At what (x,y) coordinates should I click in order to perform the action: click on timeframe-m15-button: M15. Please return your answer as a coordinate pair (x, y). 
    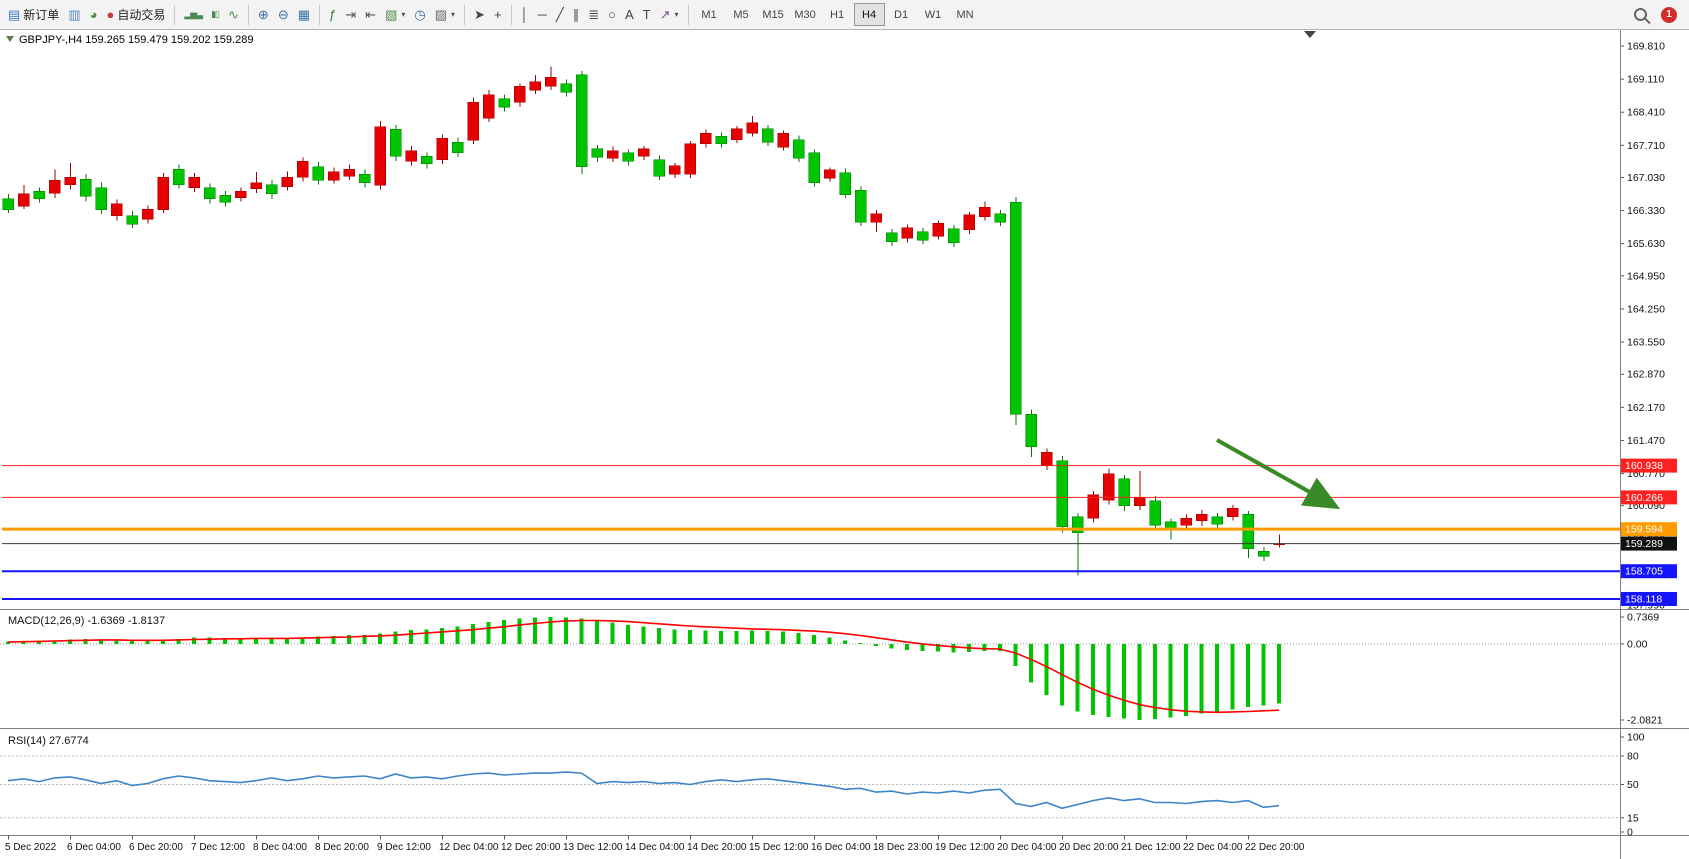
    Looking at the image, I should click on (773, 14).